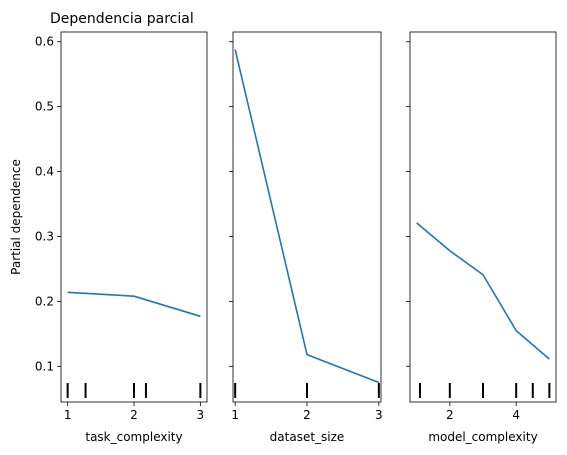 This screenshot has width=567, height=455. Describe the element at coordinates (122, 19) in the screenshot. I see `chart-title: Dependencia parcial` at that location.